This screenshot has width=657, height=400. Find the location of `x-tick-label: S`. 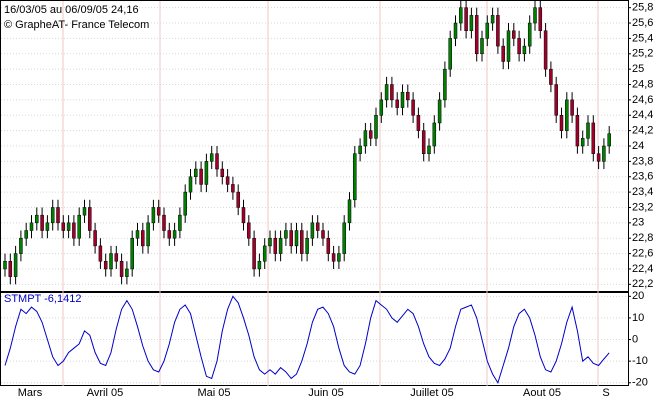

x-tick-label: S is located at coordinates (605, 393).